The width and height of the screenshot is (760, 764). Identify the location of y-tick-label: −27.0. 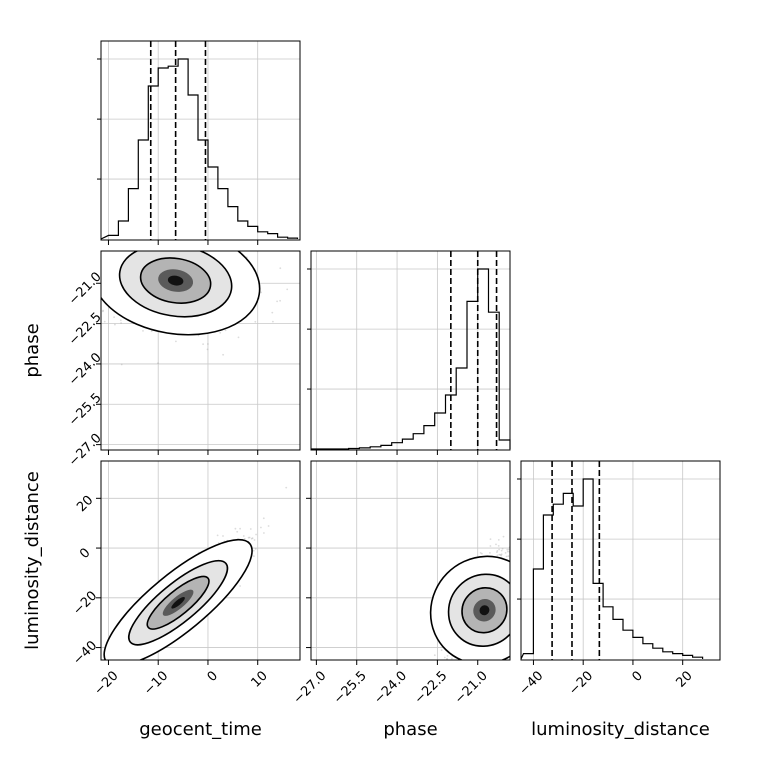
(85, 450).